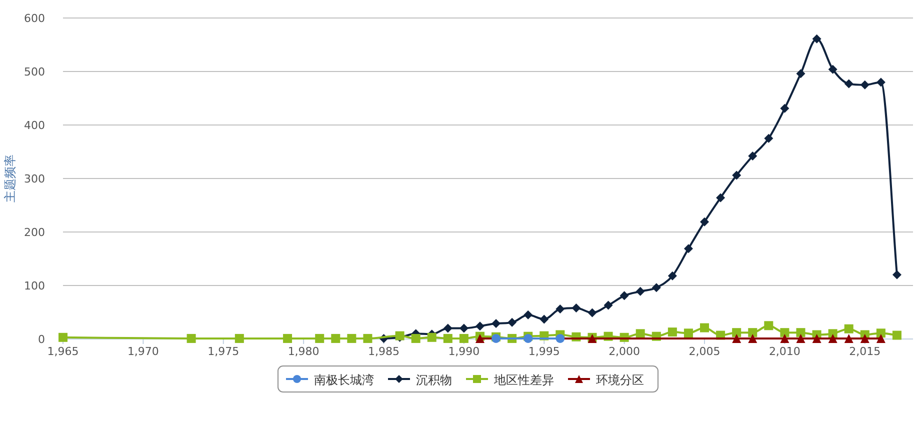 The image size is (918, 425). I want to click on legend-label: 沉积物, so click(434, 380).